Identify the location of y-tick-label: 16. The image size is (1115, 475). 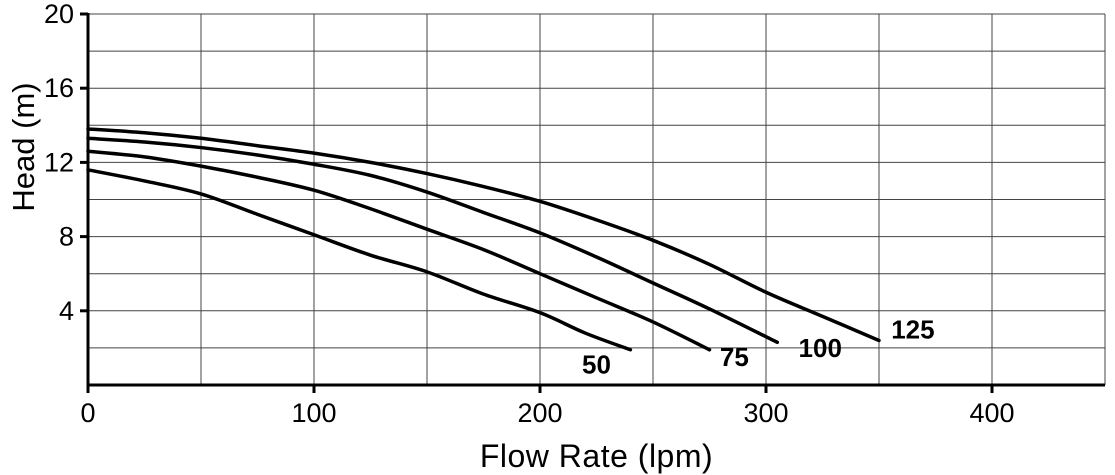
(59, 88).